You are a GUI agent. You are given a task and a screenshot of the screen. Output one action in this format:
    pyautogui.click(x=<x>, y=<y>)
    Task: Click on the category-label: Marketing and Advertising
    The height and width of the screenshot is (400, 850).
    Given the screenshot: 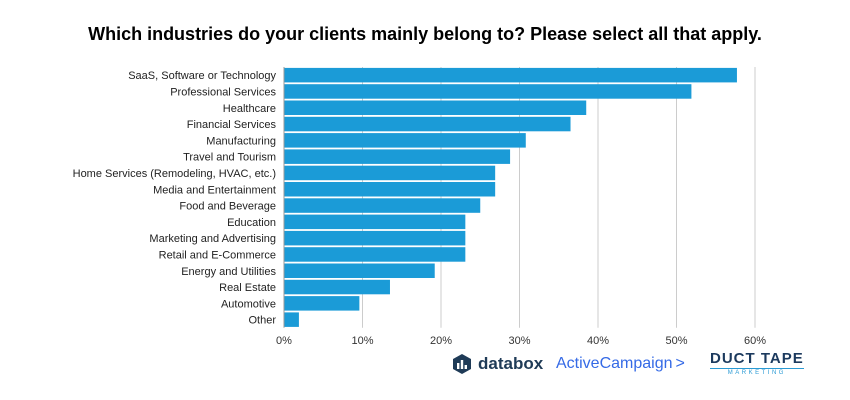 What is the action you would take?
    pyautogui.click(x=212, y=239)
    